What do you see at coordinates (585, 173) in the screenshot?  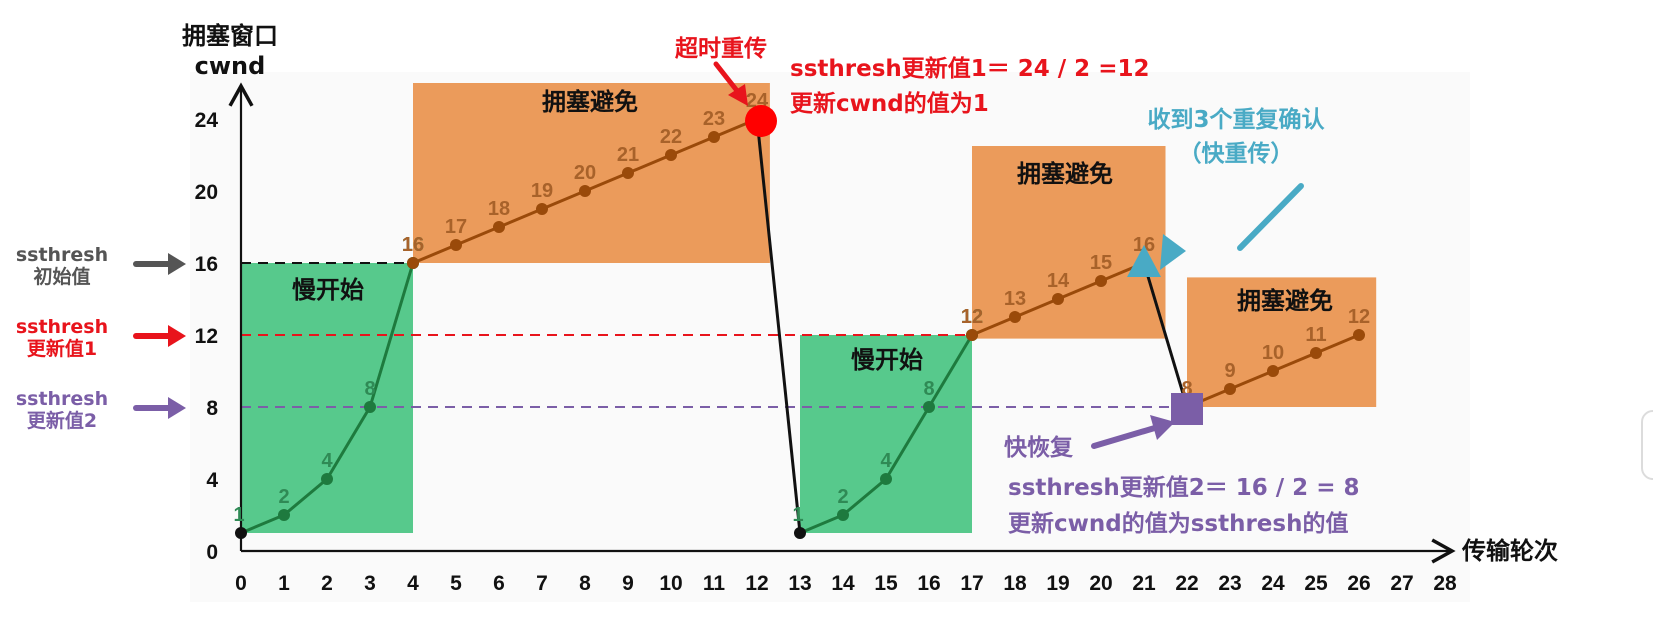 I see `data-point-label: 20` at bounding box center [585, 173].